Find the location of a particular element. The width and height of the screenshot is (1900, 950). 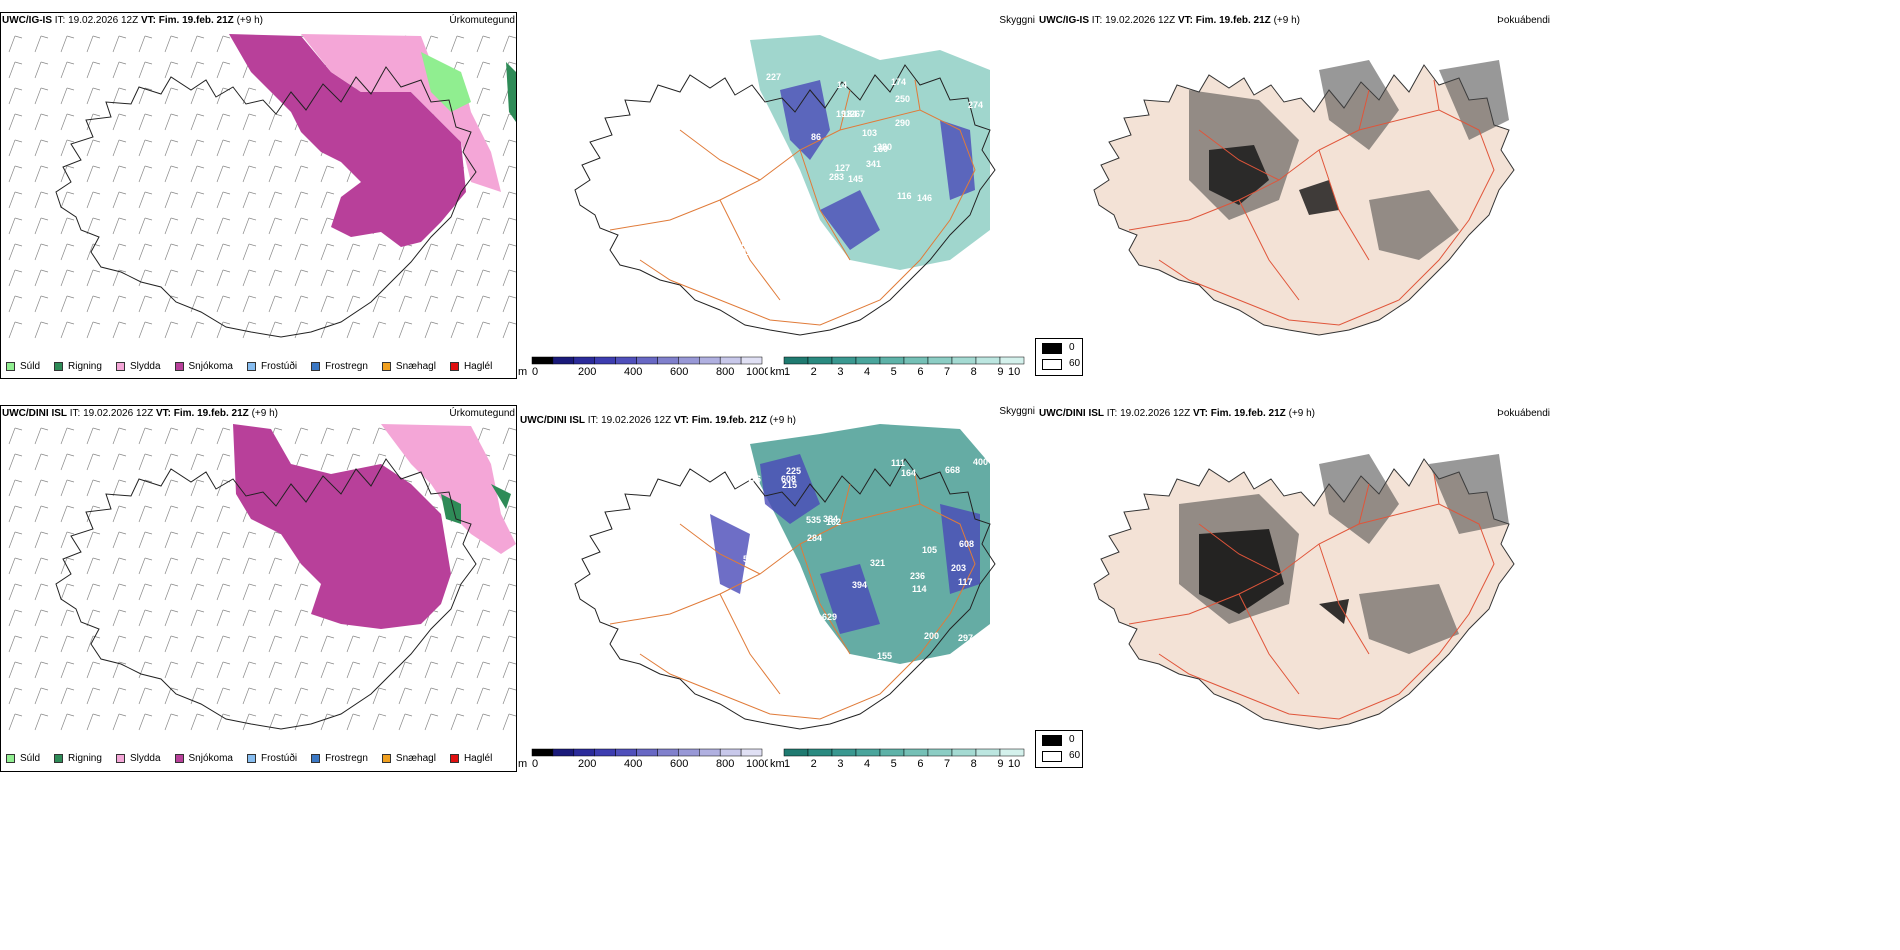

colorbar-tick: 8 is located at coordinates (974, 764).